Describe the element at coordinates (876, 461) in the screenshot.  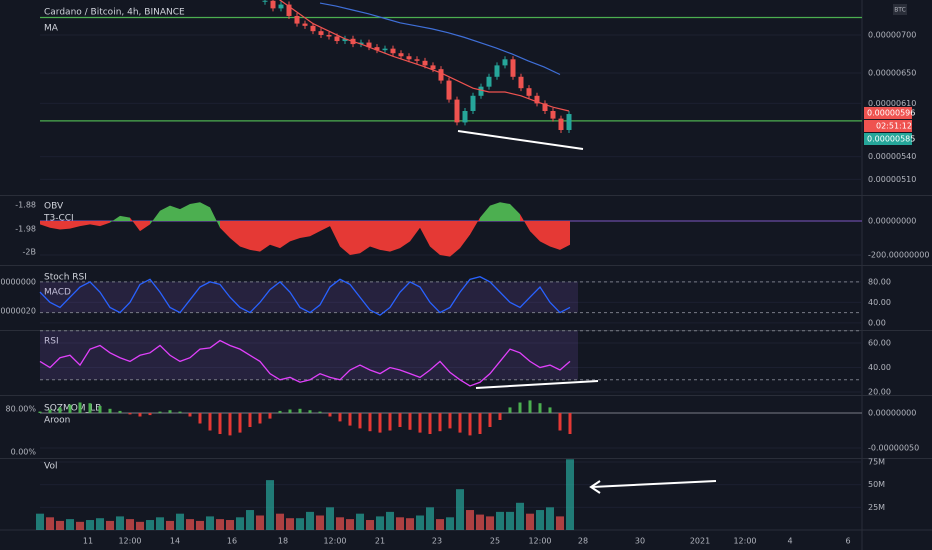
I see `price-axis-label: 75M` at that location.